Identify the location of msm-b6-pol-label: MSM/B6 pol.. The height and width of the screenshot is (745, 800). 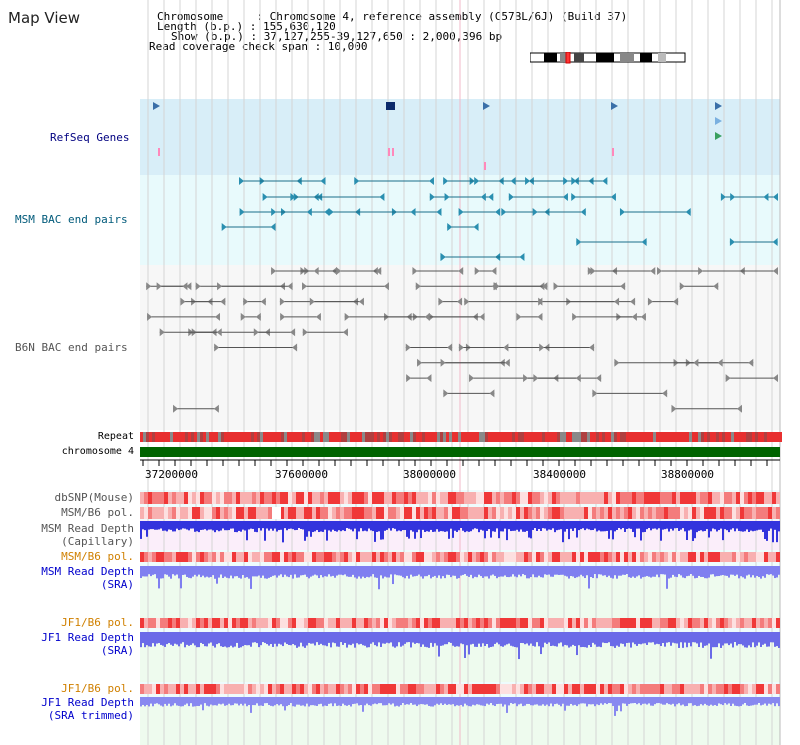
(97, 512).